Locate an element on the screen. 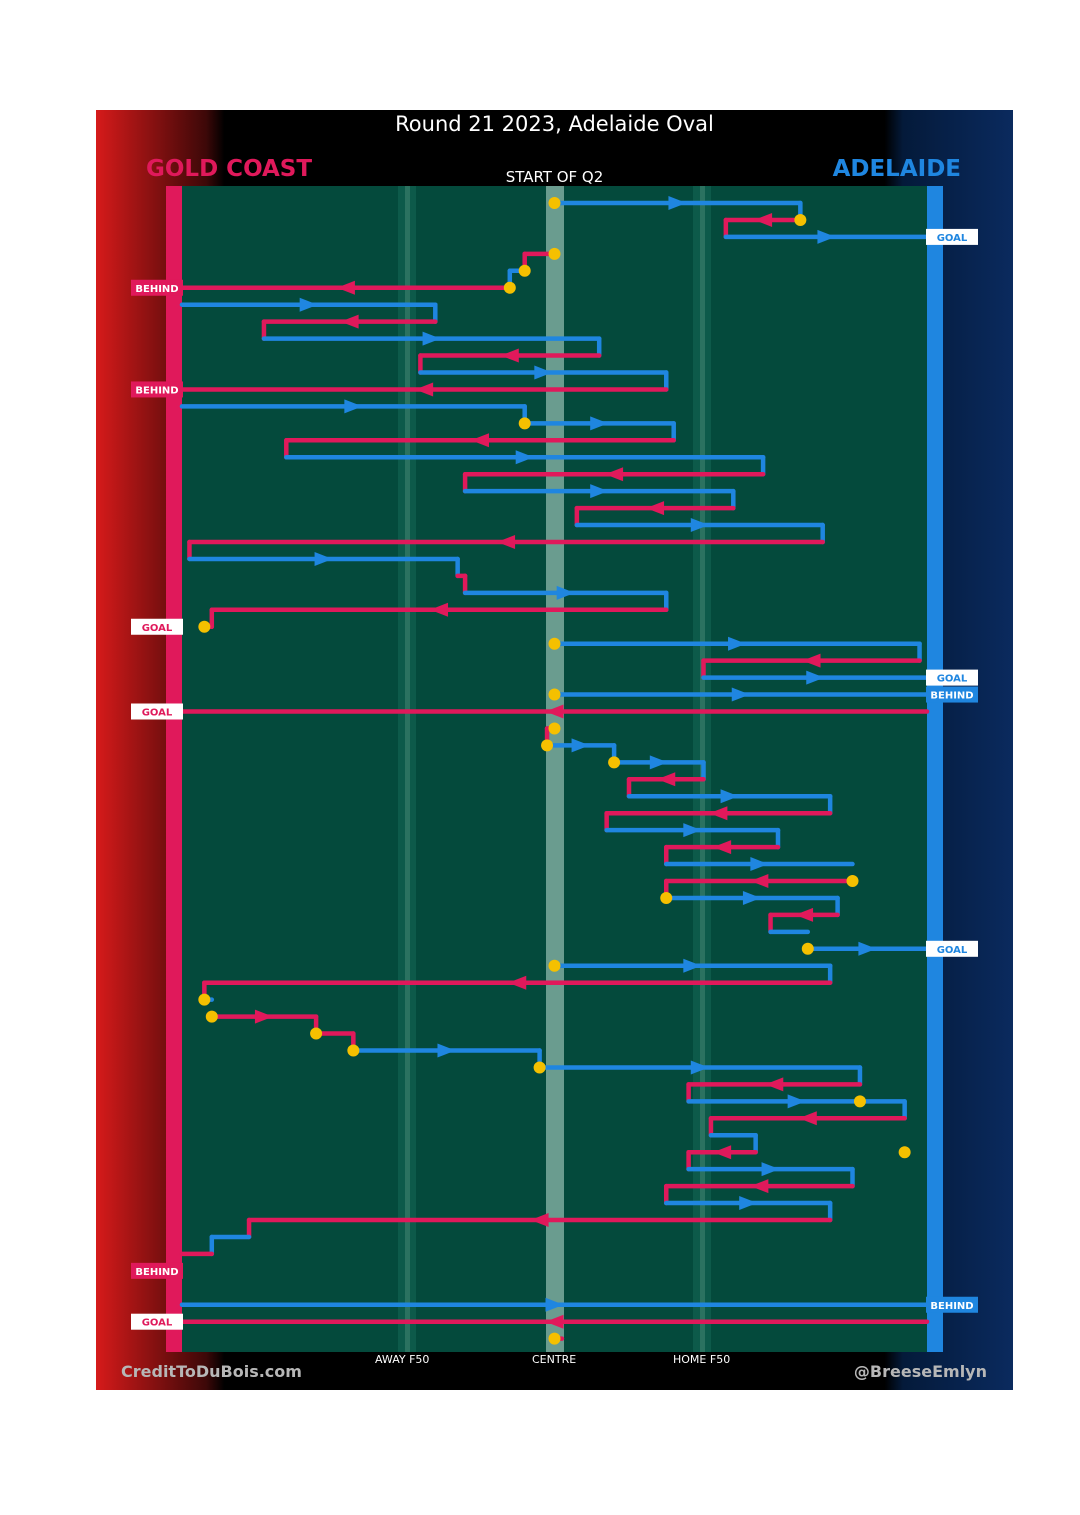 The width and height of the screenshot is (1080, 1515). author-handle: @BreeseEmlyn is located at coordinates (920, 1371).